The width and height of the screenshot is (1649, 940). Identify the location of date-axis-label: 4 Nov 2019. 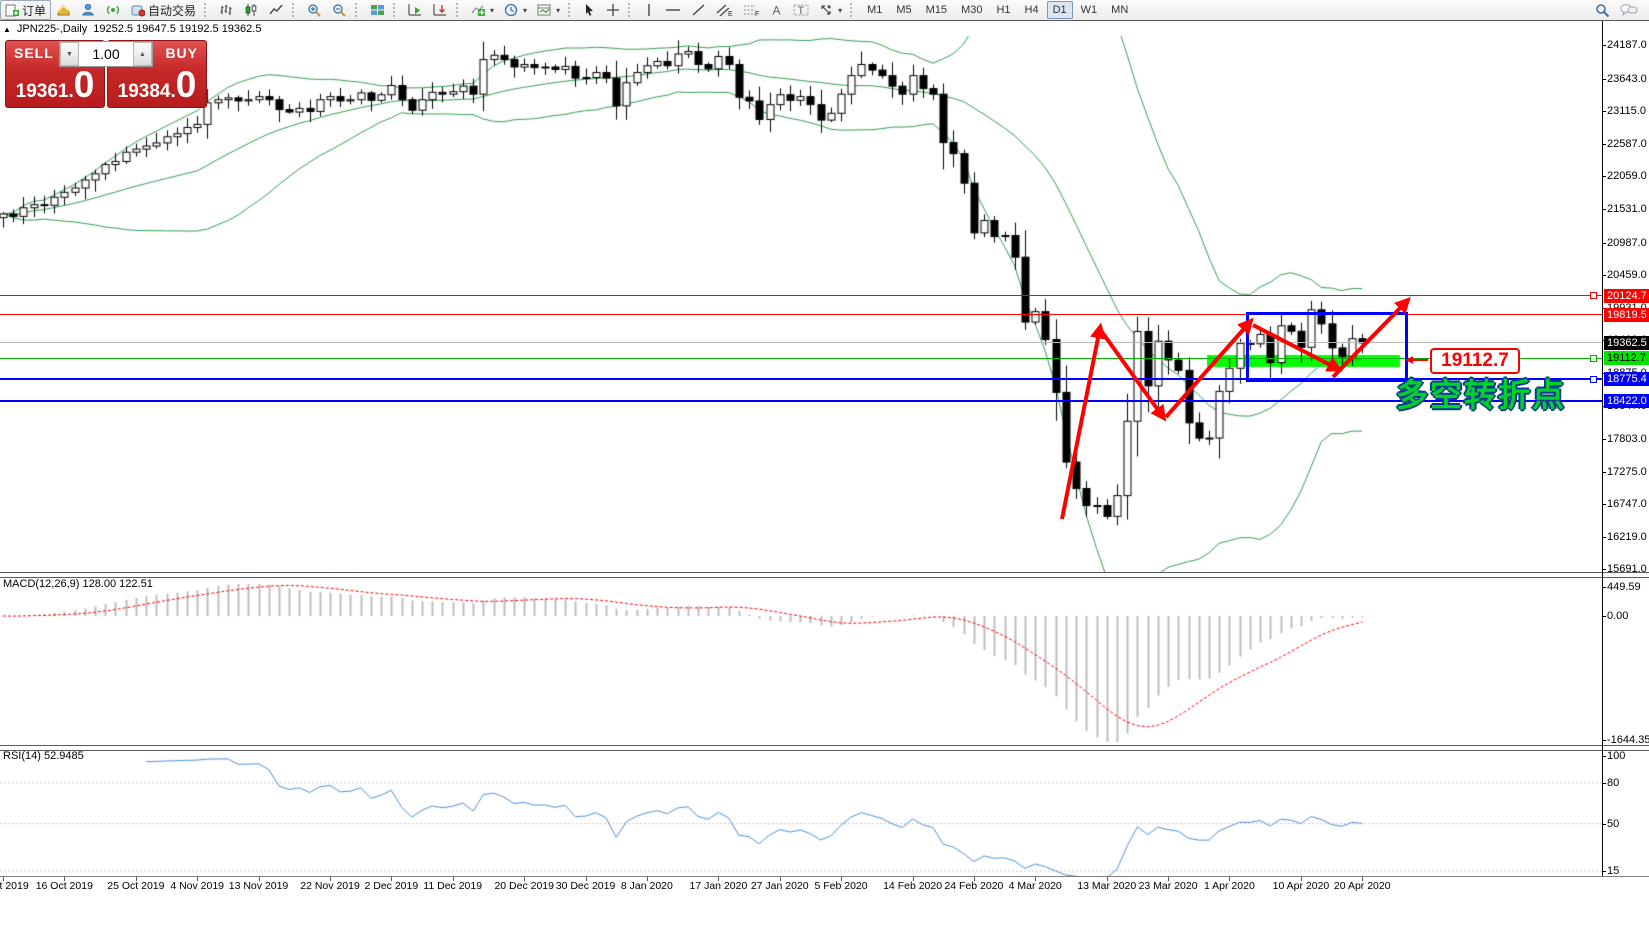
(197, 886).